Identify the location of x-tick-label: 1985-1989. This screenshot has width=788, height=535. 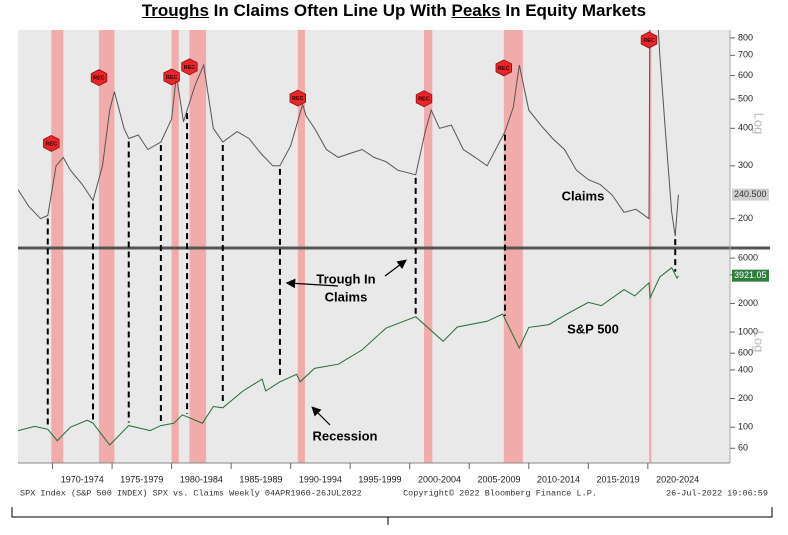
(260, 479).